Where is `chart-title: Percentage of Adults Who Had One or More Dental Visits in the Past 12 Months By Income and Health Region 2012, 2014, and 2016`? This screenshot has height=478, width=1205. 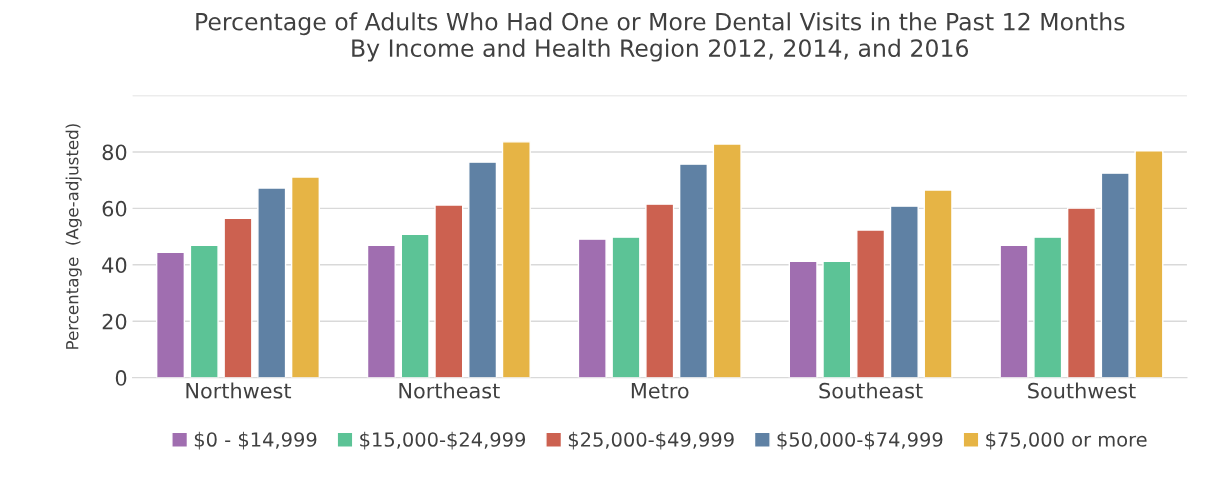 chart-title: Percentage of Adults Who Had One or More Dental Visits in the Past 12 Months By Income and Health Region 2012, 2014, and 2016 is located at coordinates (660, 37).